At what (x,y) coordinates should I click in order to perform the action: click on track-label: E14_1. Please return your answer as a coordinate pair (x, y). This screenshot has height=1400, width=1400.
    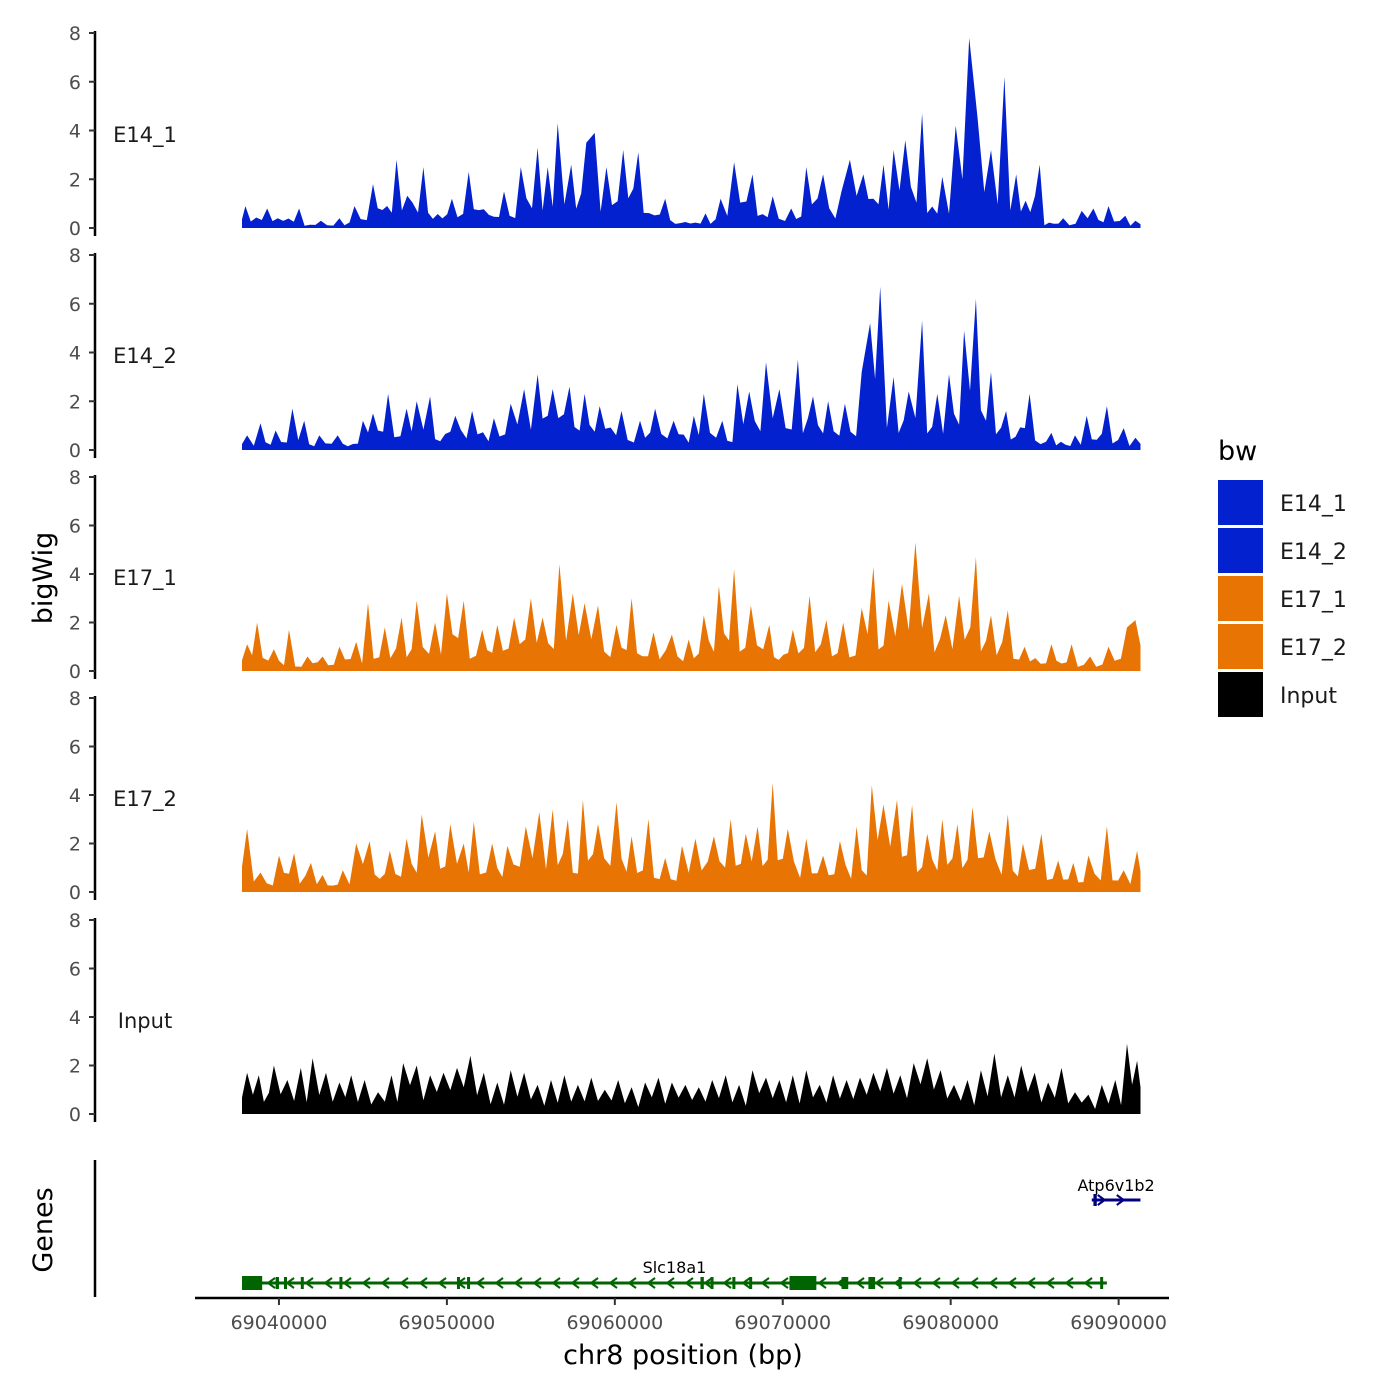
    Looking at the image, I should click on (145, 135).